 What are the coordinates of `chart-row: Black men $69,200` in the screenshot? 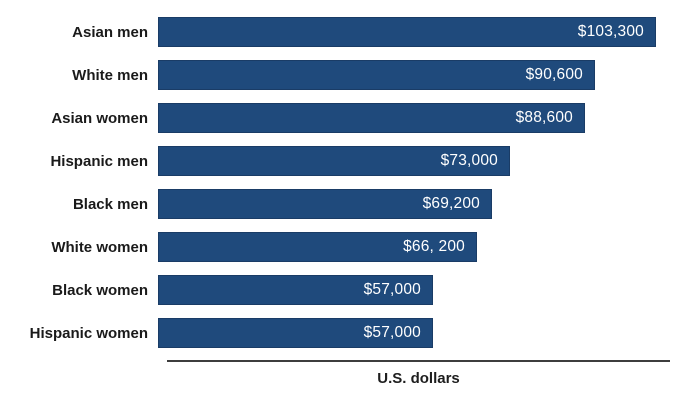 It's located at (340, 204).